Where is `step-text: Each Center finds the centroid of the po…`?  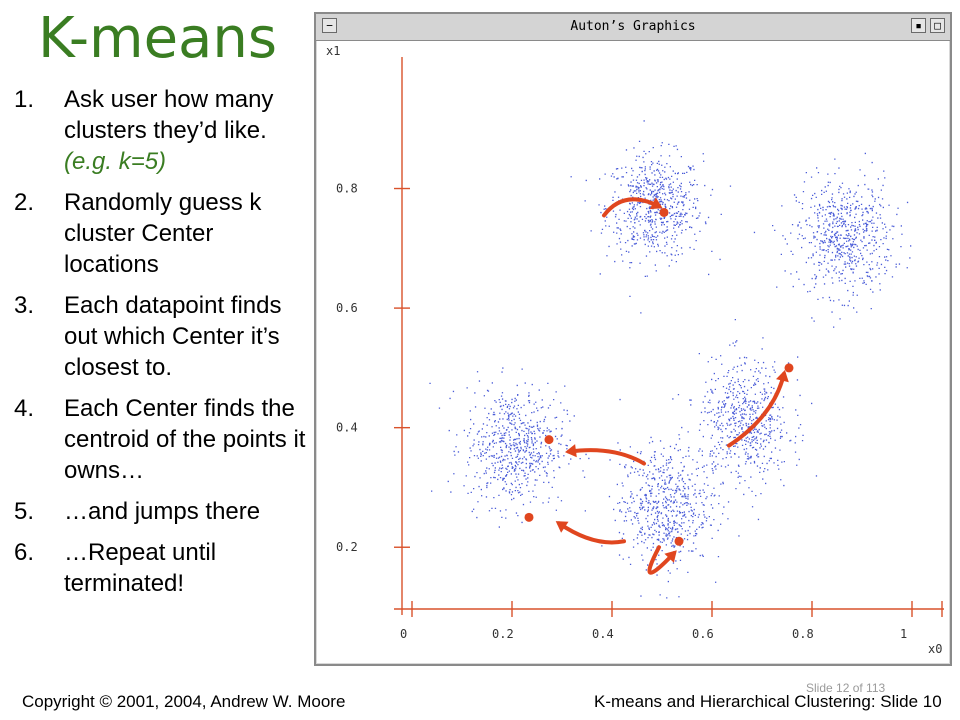
step-text: Each Center finds the centroid of the po… is located at coordinates (185, 439).